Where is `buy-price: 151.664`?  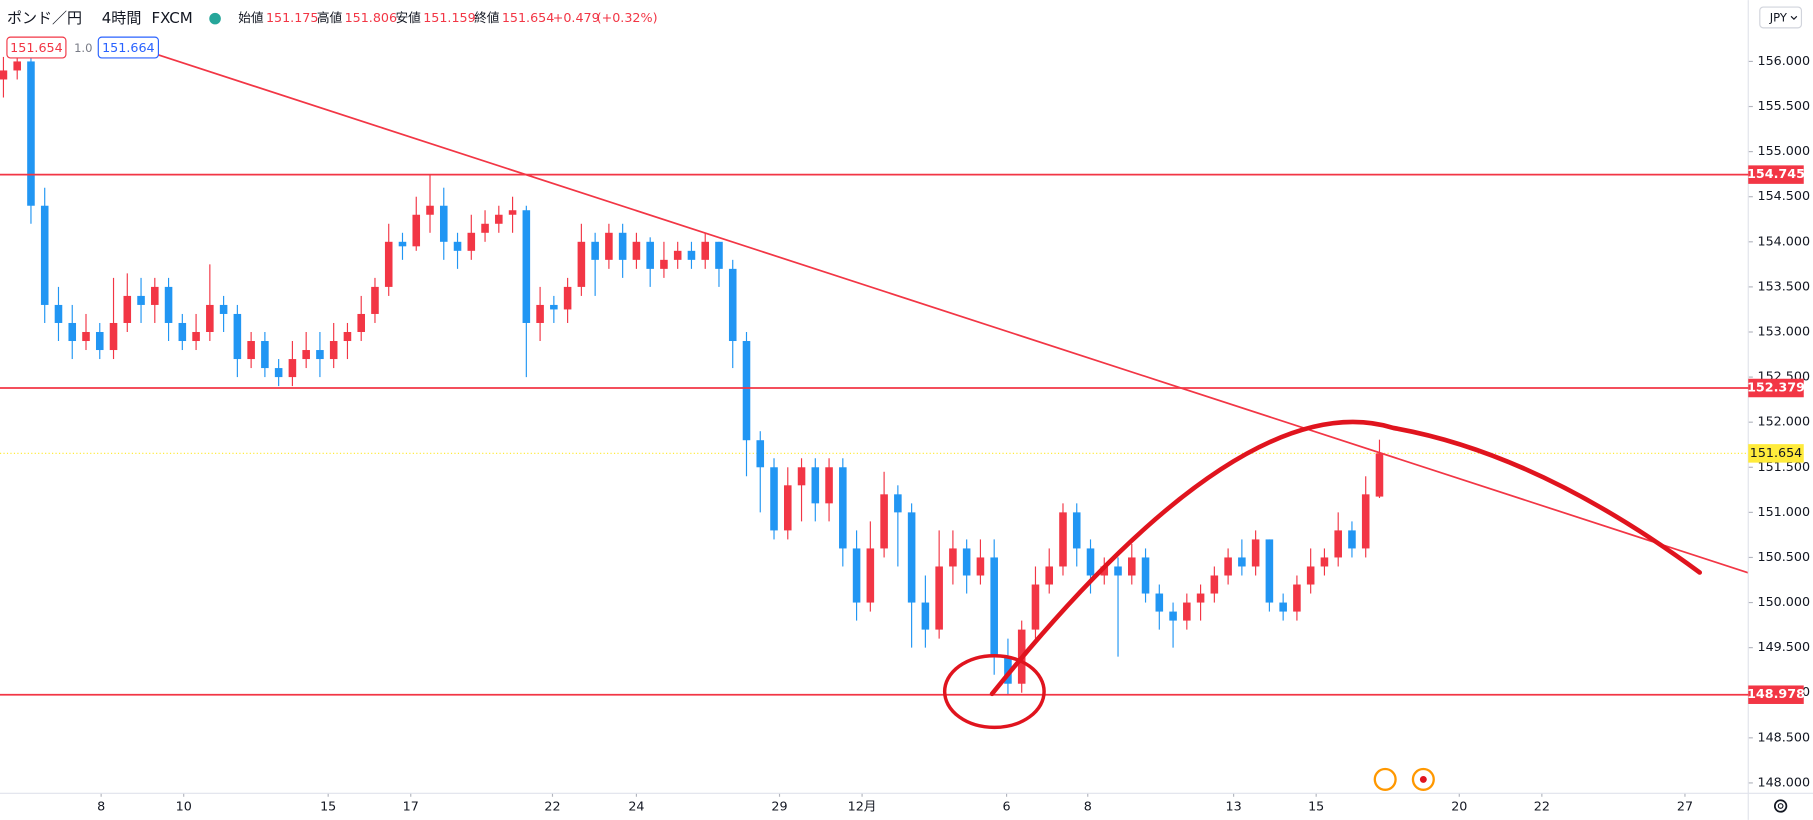 buy-price: 151.664 is located at coordinates (128, 47).